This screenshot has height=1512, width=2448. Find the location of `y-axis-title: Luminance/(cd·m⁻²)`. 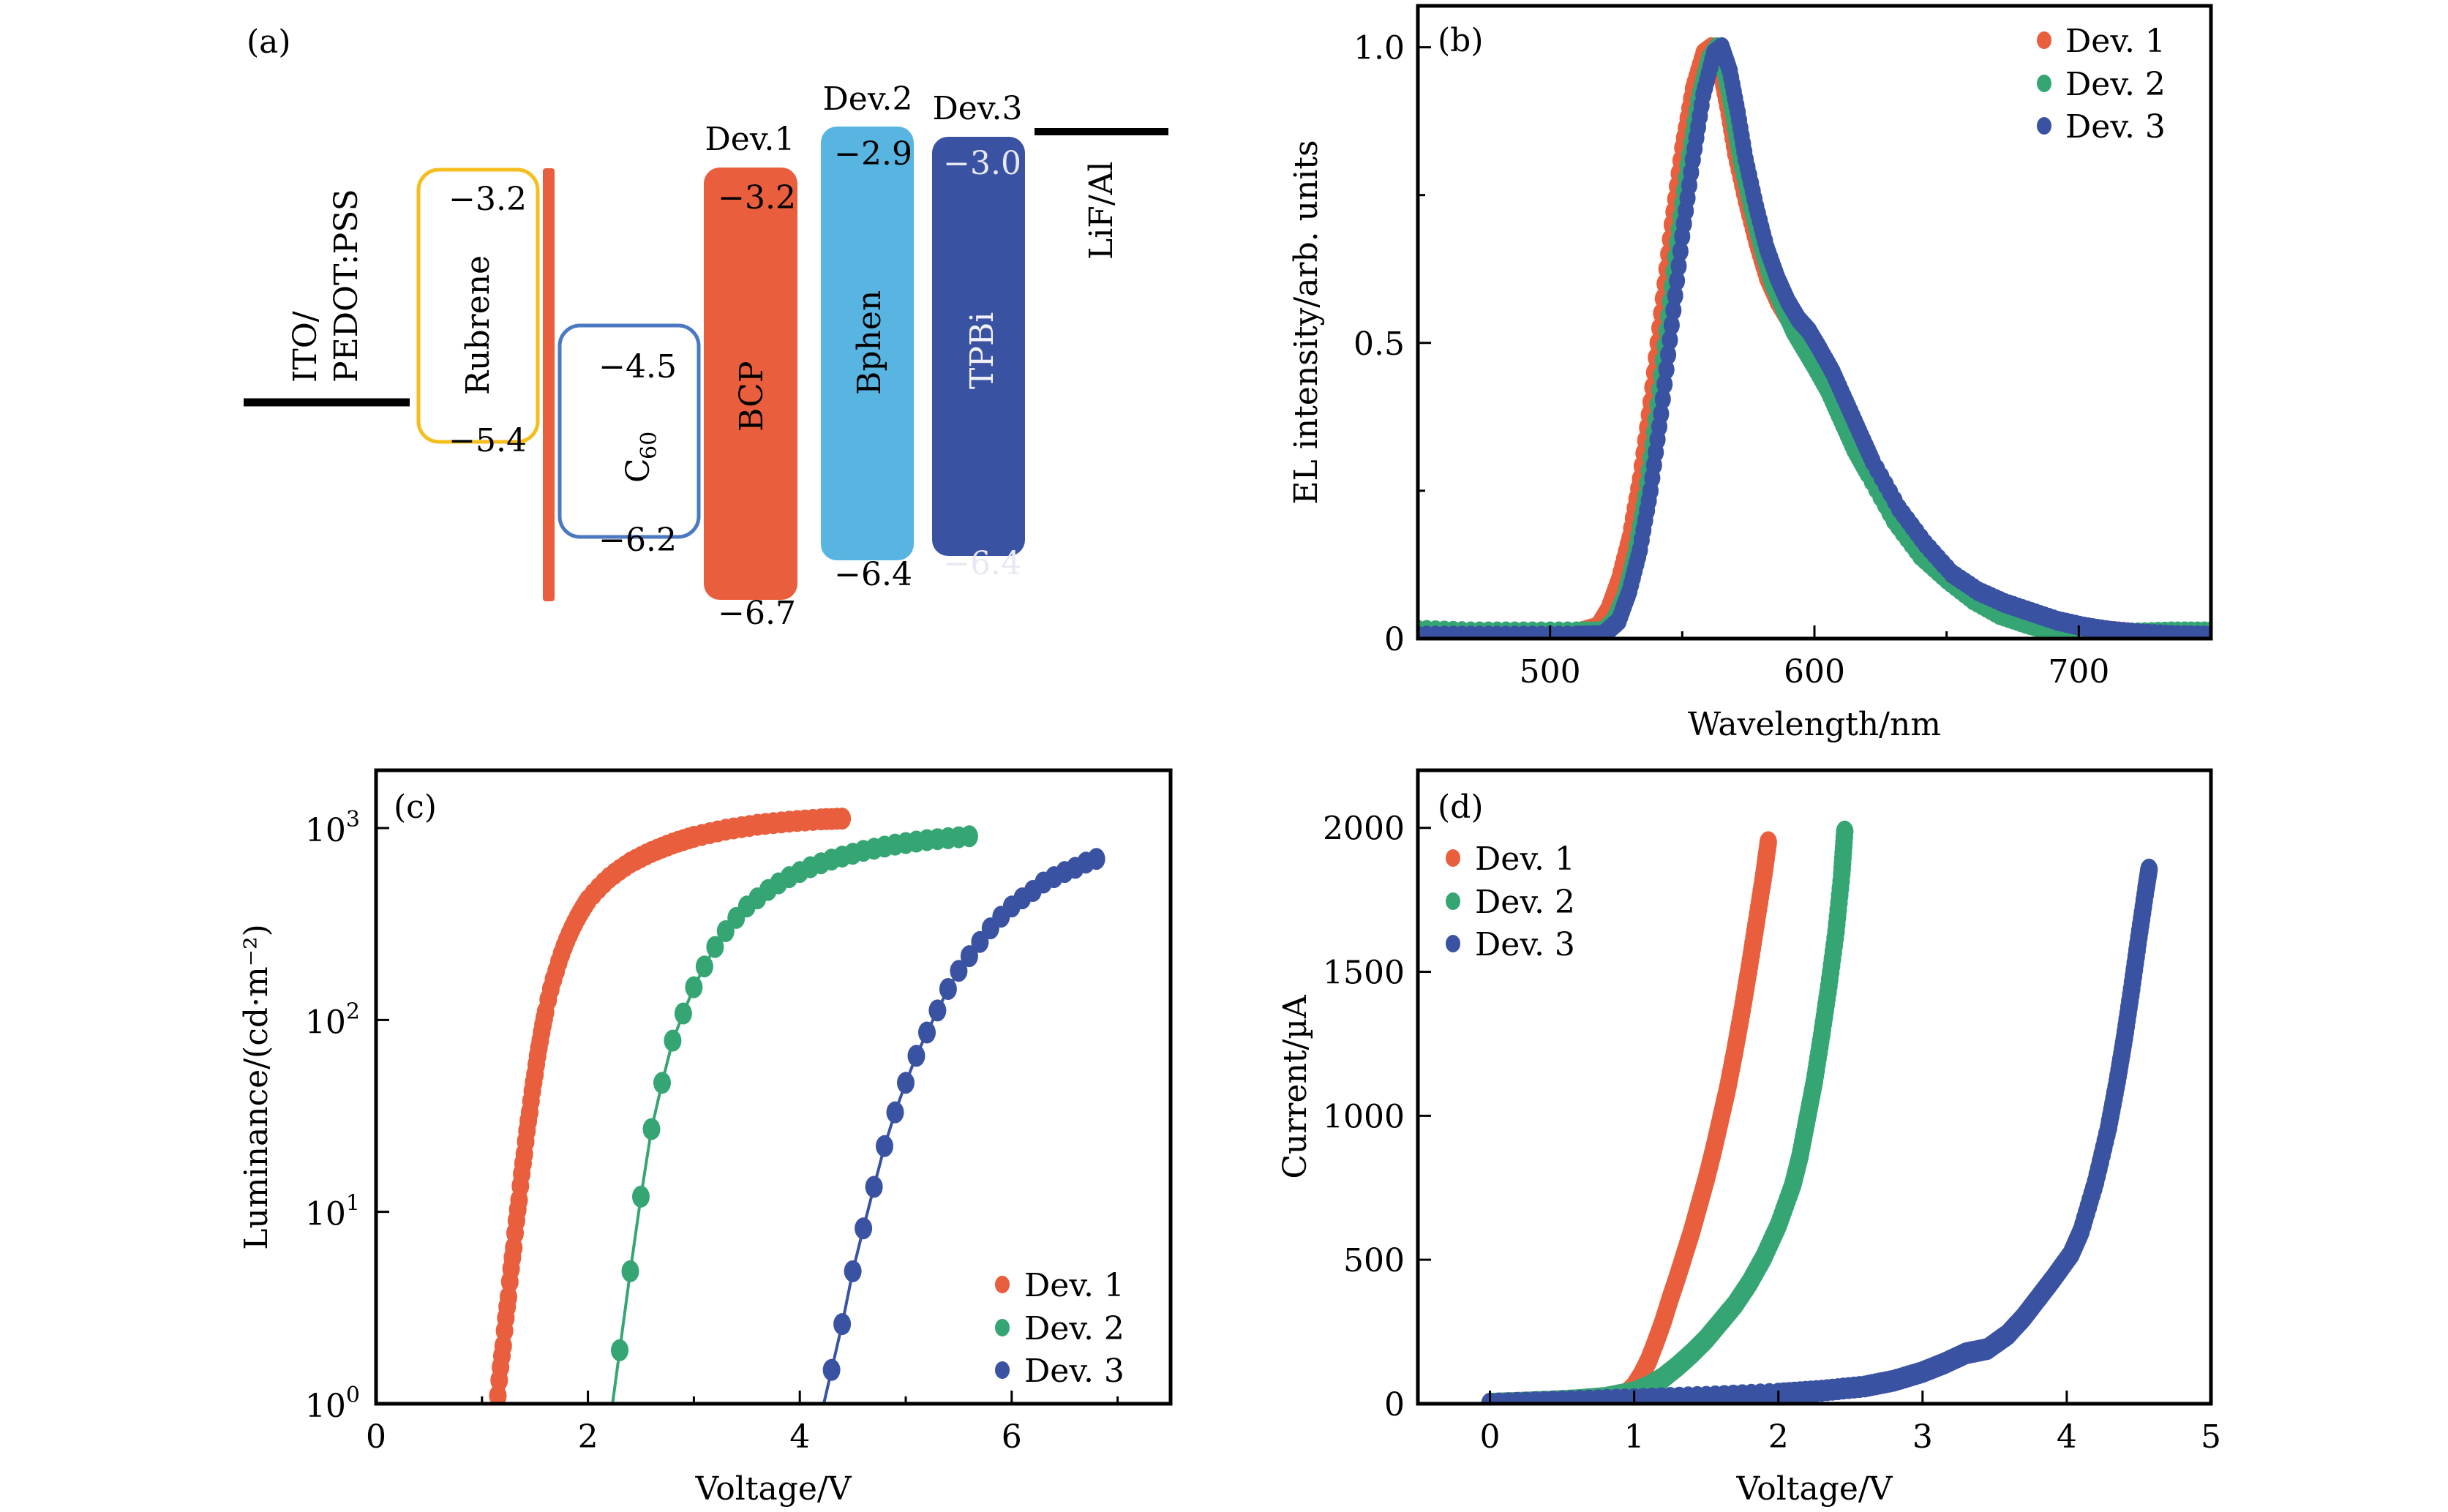

y-axis-title: Luminance/(cd·m⁻²) is located at coordinates (256, 1086).